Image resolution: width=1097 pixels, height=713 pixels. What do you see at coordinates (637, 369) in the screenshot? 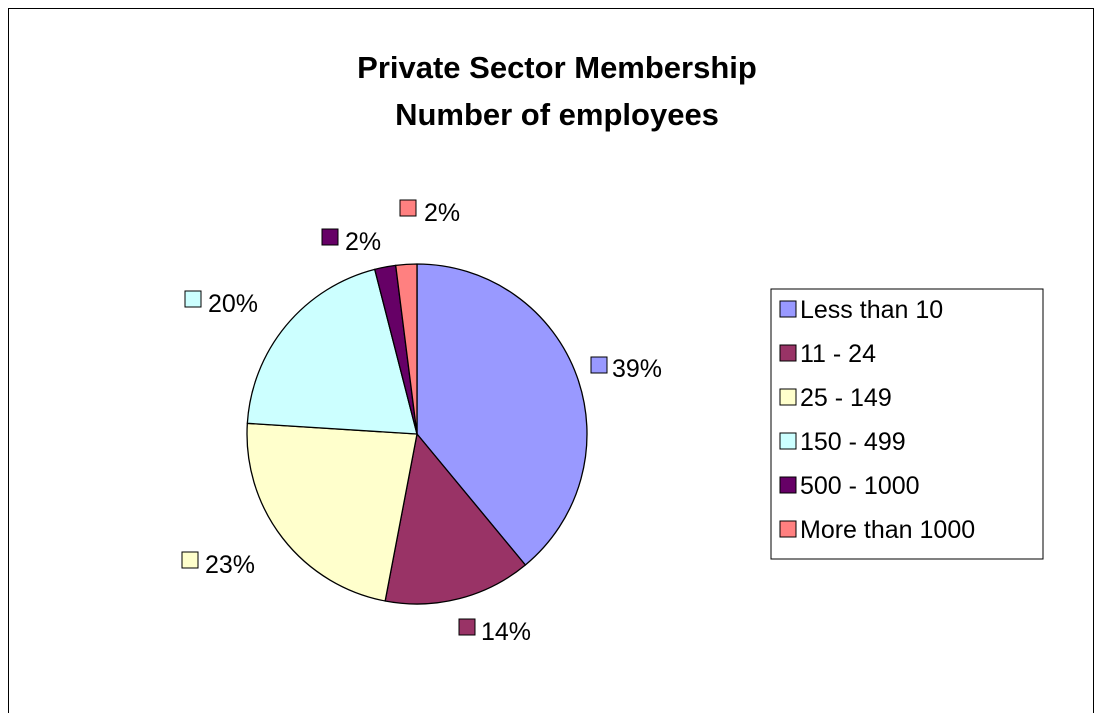
I see `data-label-less-than-10: 39%` at bounding box center [637, 369].